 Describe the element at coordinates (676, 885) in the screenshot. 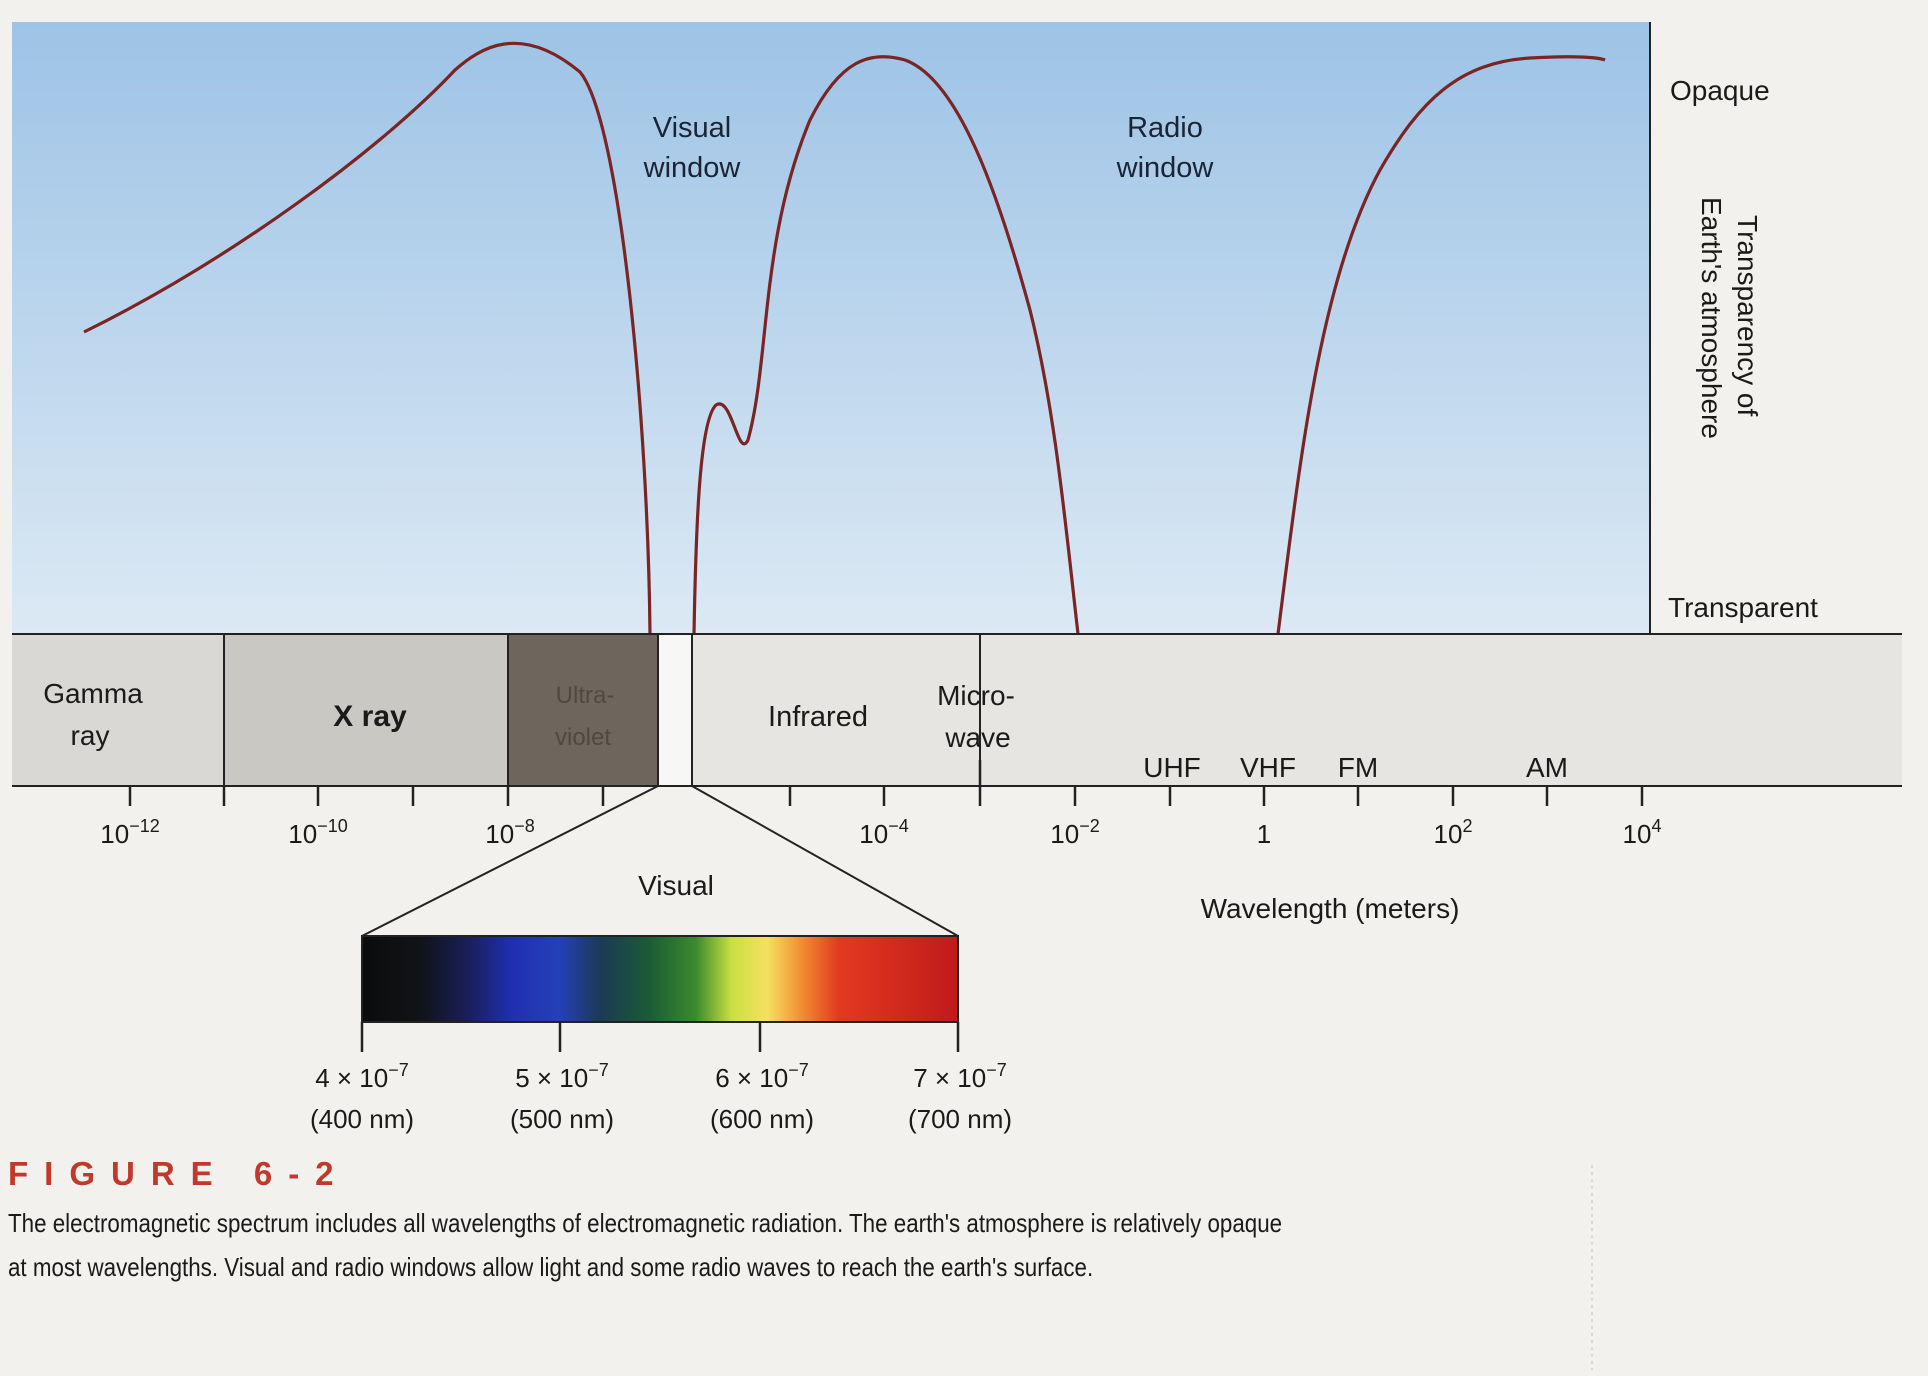

I see `visual-spectrum-title: Visual` at that location.